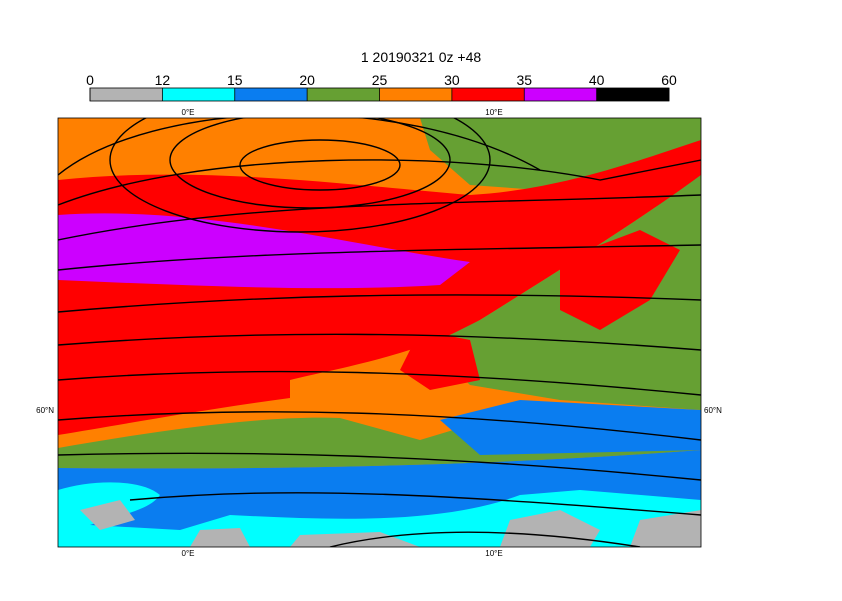  Describe the element at coordinates (90, 80) in the screenshot. I see `colorbar-tick-label: 0` at that location.